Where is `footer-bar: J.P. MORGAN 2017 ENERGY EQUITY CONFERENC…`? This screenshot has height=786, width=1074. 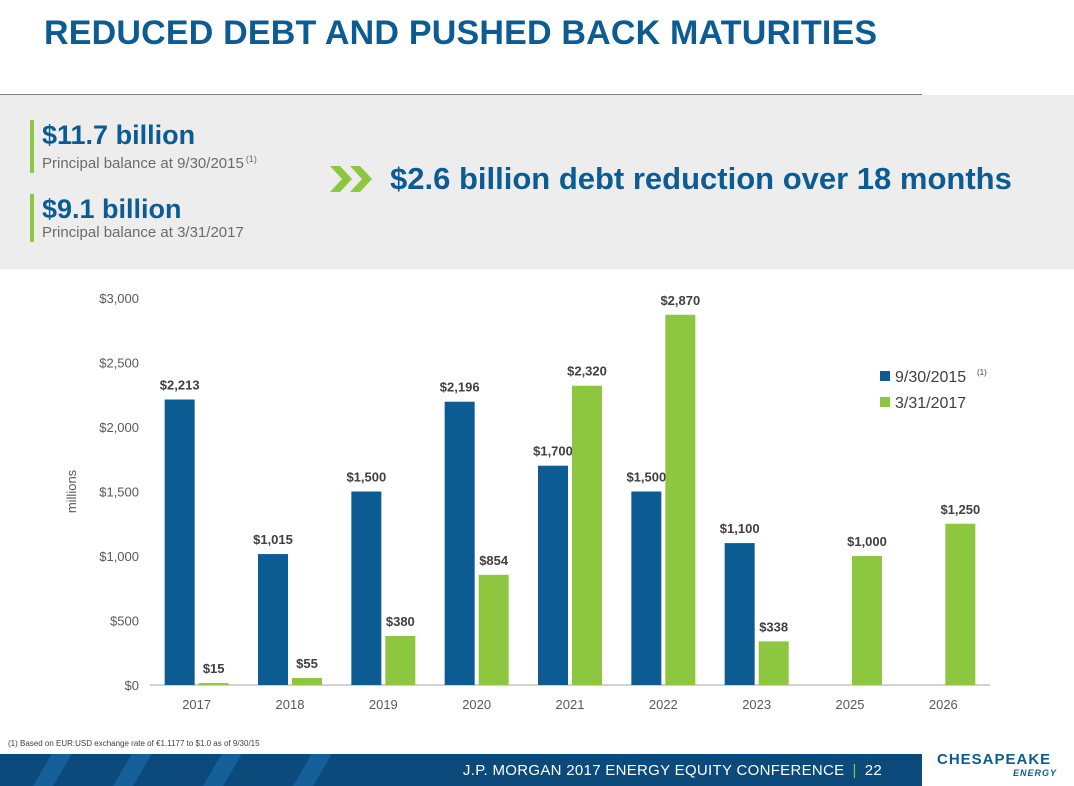 footer-bar: J.P. MORGAN 2017 ENERGY EQUITY CONFERENC… is located at coordinates (461, 770).